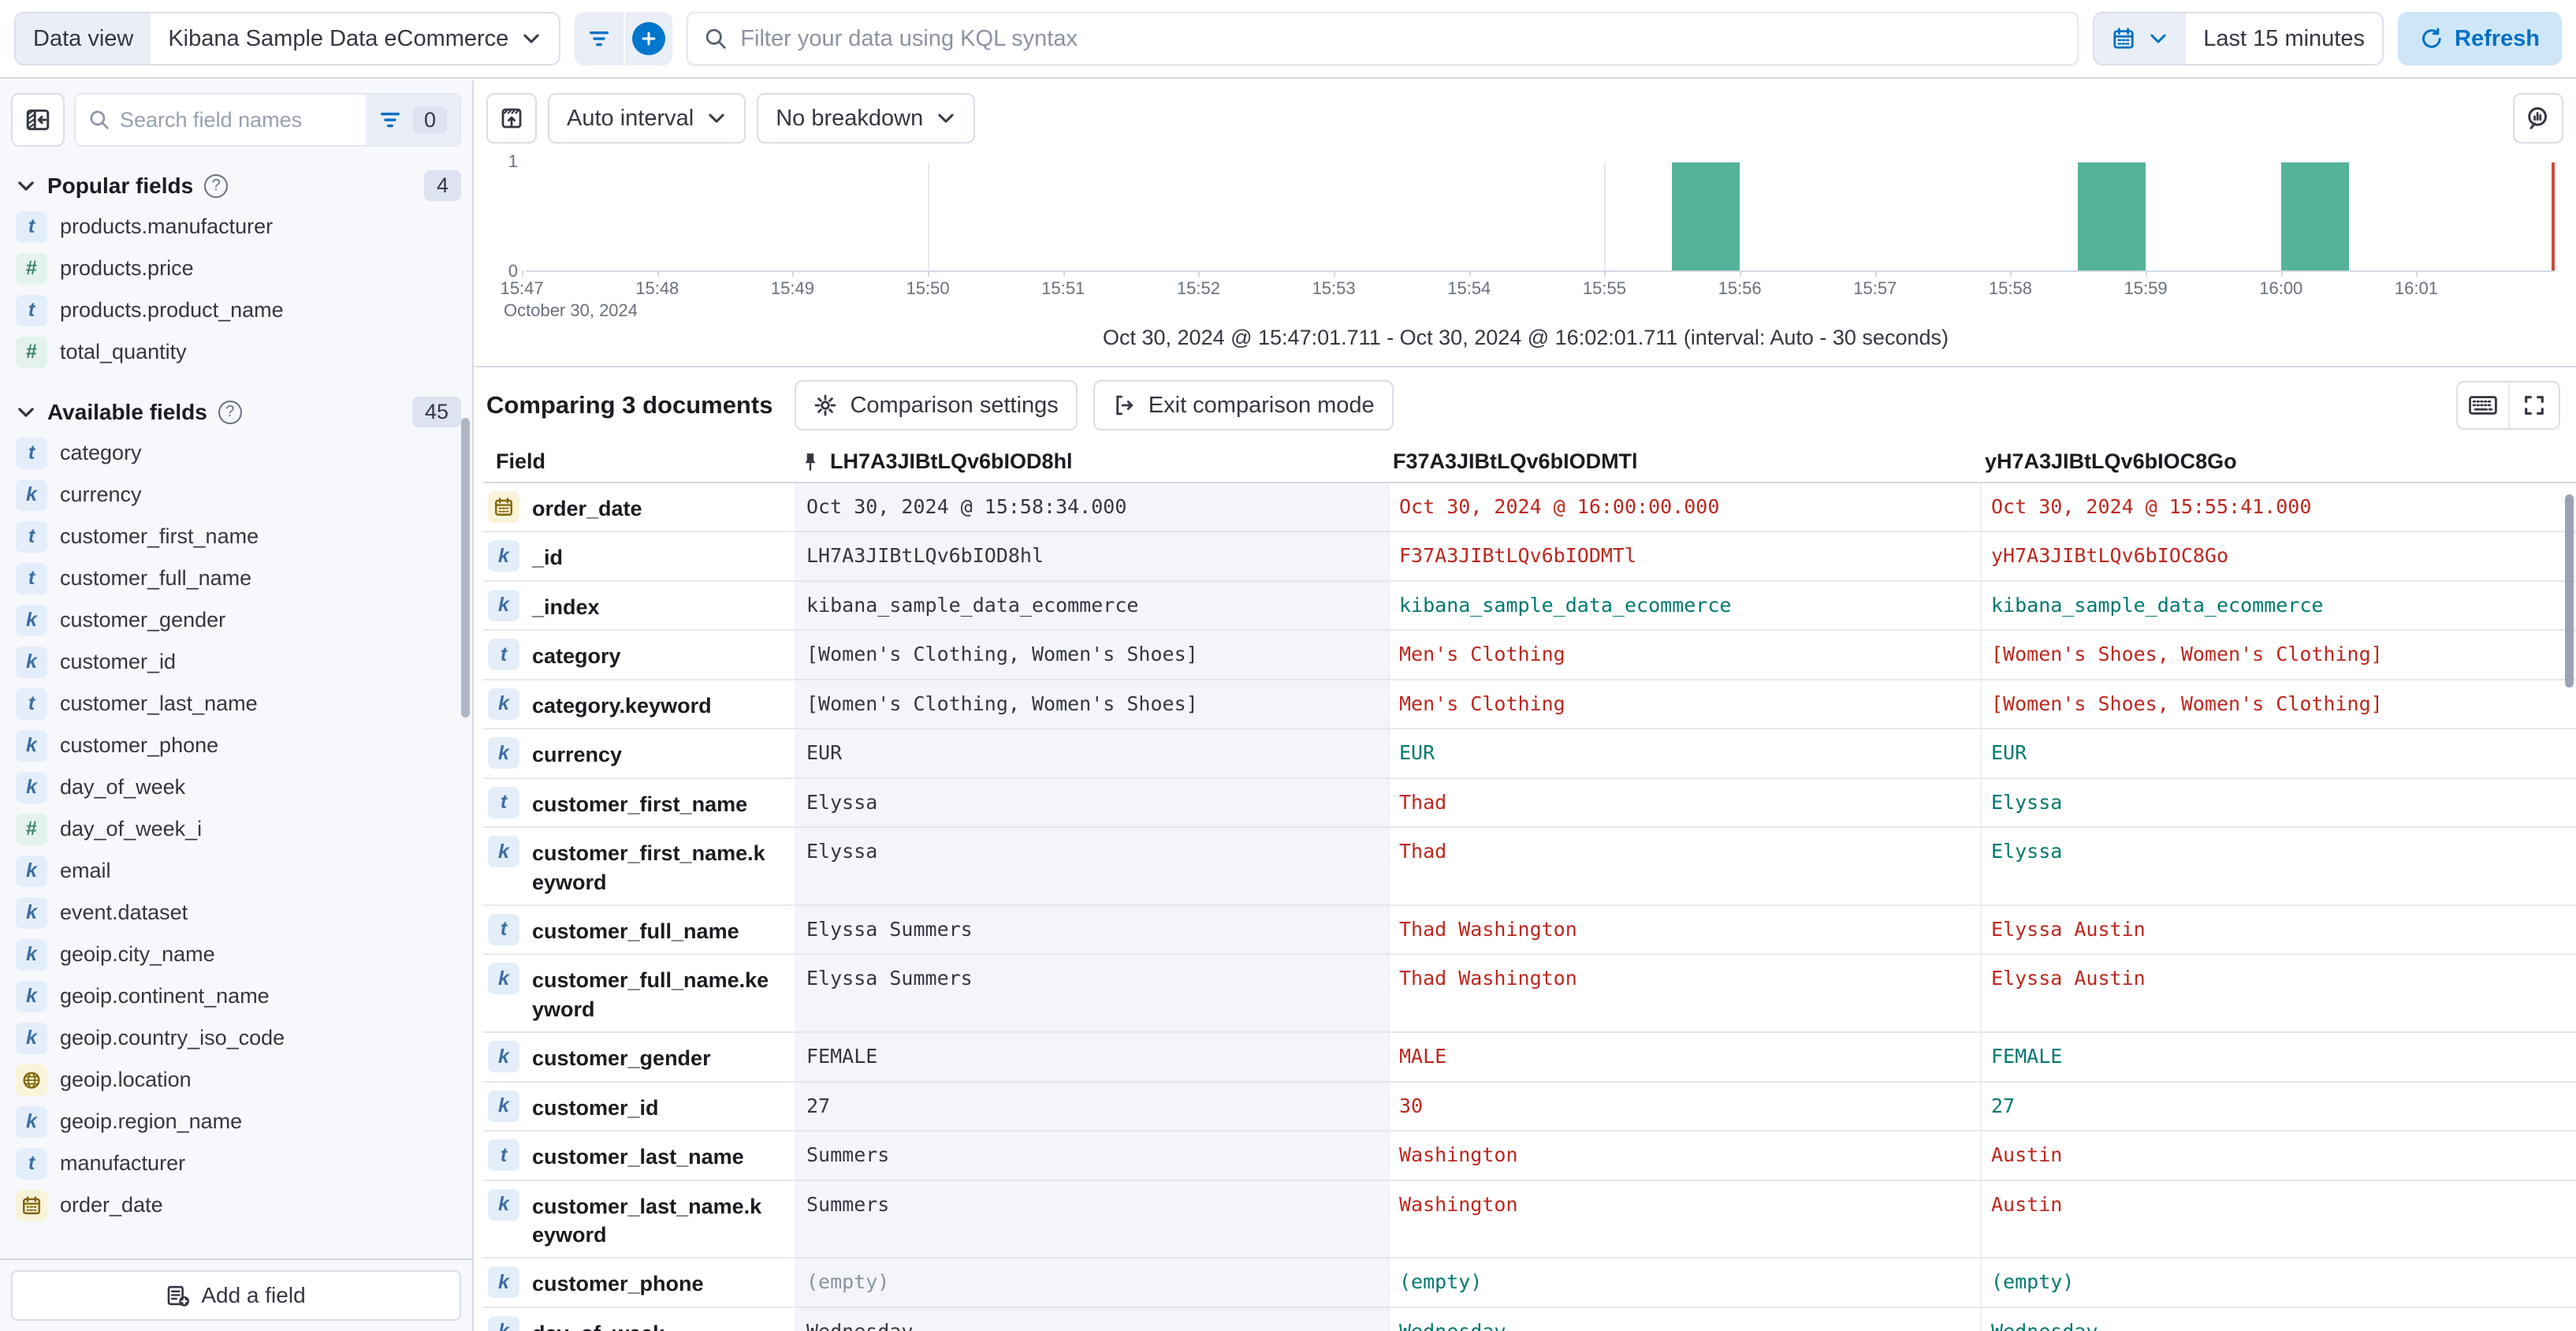 The width and height of the screenshot is (2576, 1331). Describe the element at coordinates (2284, 38) in the screenshot. I see `time-range-value: Last 15 minutes` at that location.